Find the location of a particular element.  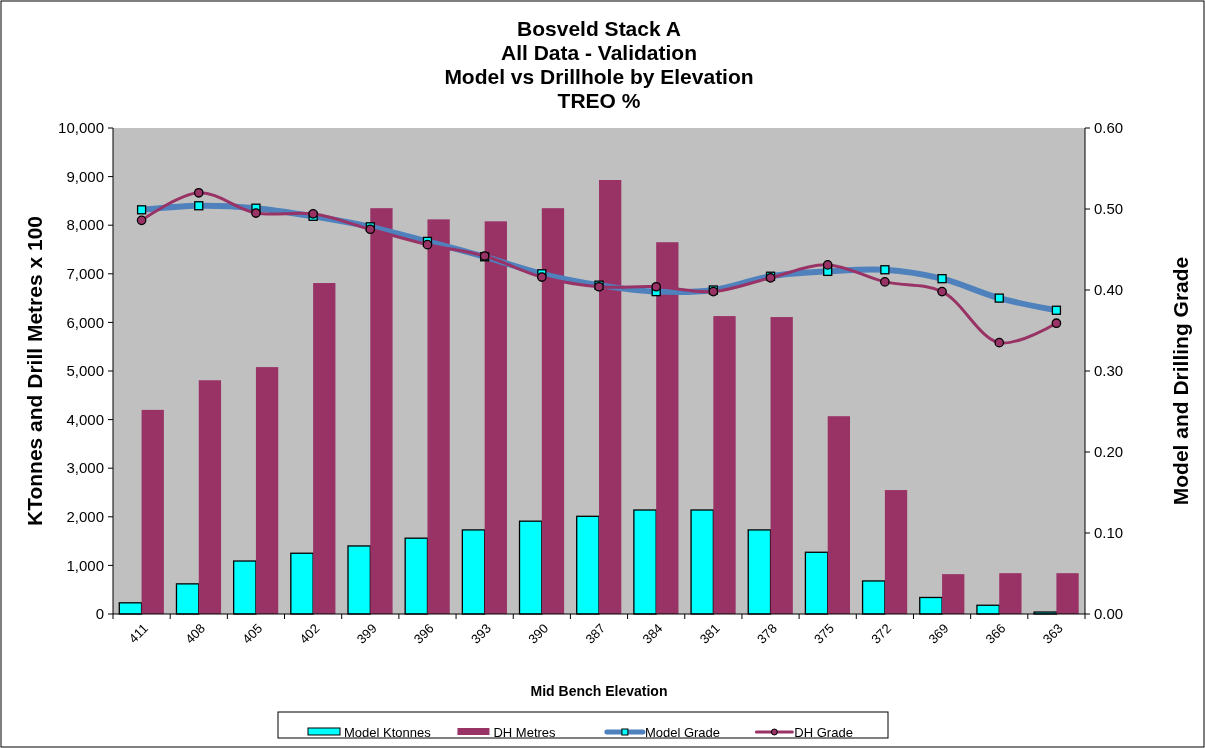

x-tick-label: 396 is located at coordinates (423, 633).